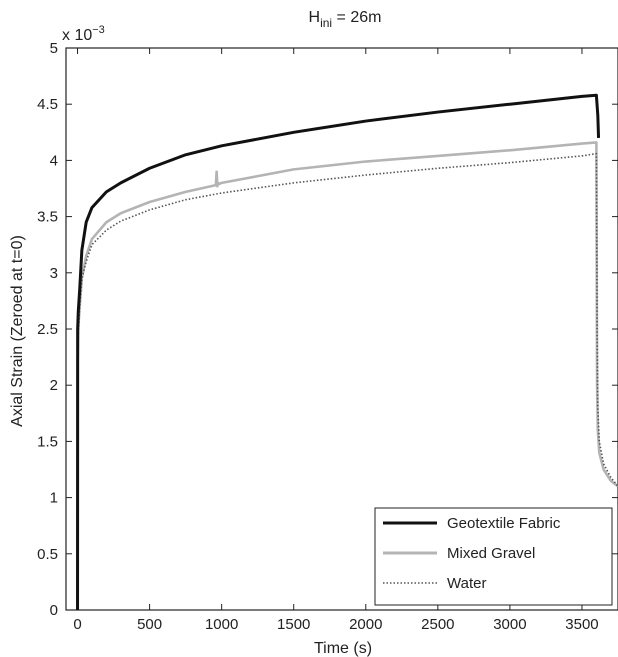  I want to click on x-tick-label: 2500, so click(437, 624).